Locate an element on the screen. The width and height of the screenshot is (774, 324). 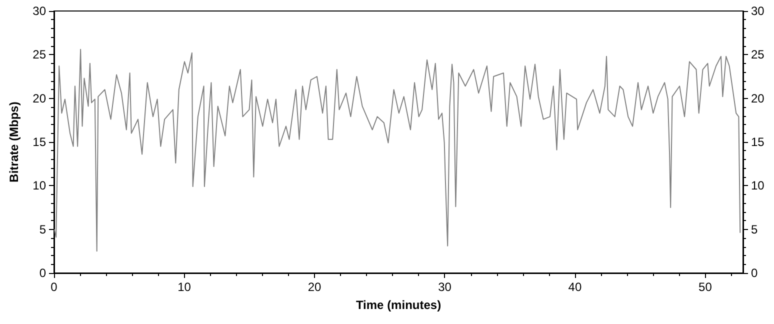
y-tick-label: 30 is located at coordinates (39, 11).